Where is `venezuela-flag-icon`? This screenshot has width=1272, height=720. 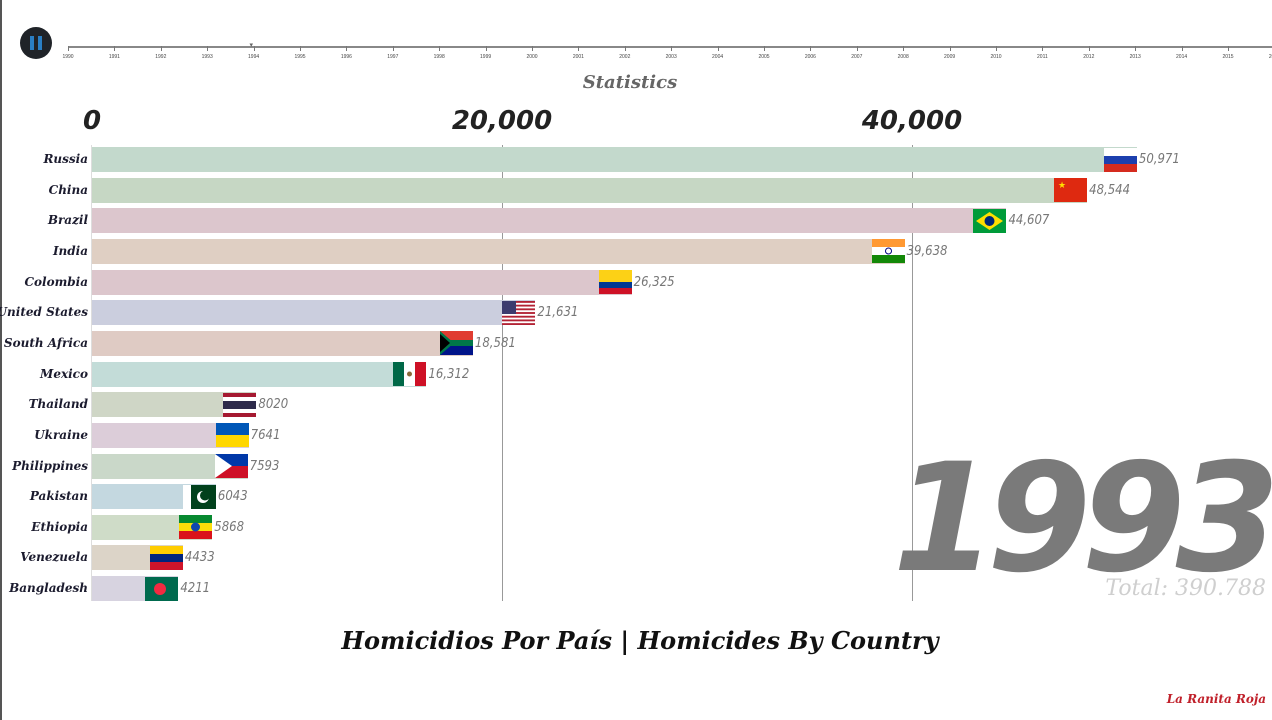
venezuela-flag-icon is located at coordinates (166, 557).